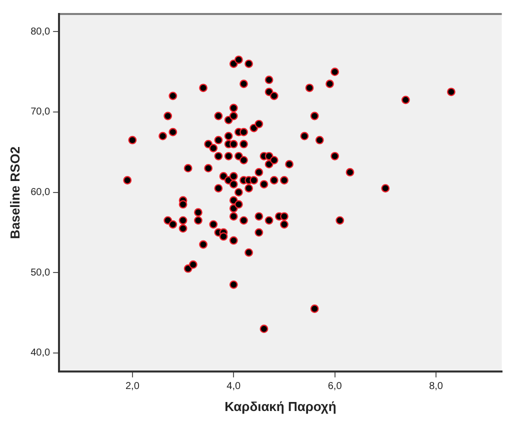 This screenshot has width=507, height=421. Describe the element at coordinates (40, 272) in the screenshot. I see `y-tick-label: 50,0` at that location.